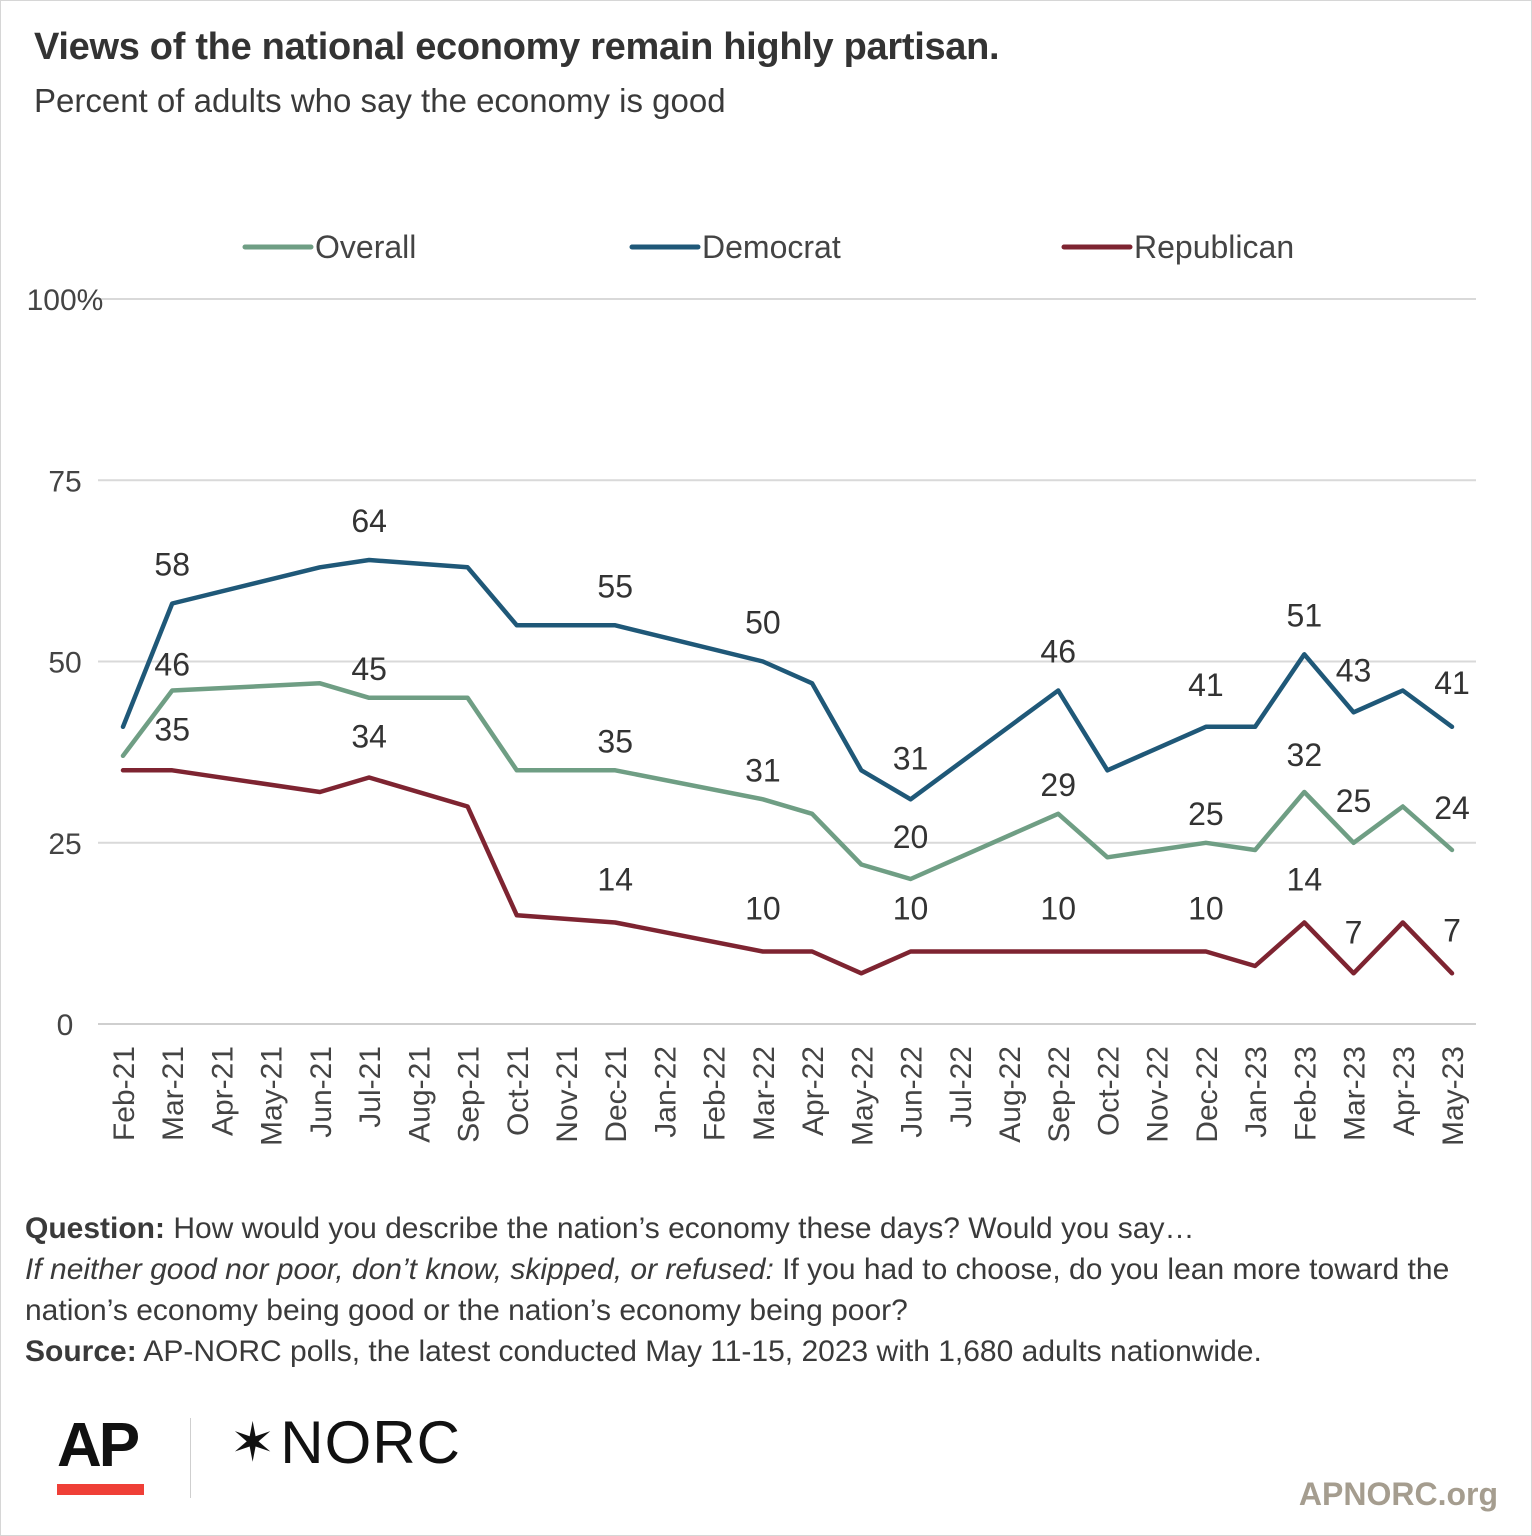  Describe the element at coordinates (1452, 808) in the screenshot. I see `data-label-overall: 24` at that location.